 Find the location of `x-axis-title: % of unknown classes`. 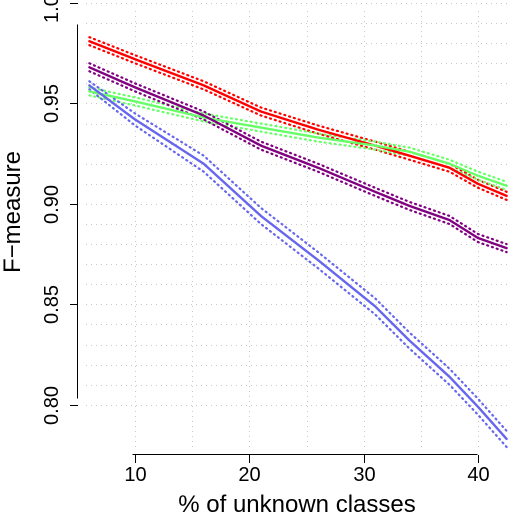

x-axis-title: % of unknown classes is located at coordinates (296, 504).